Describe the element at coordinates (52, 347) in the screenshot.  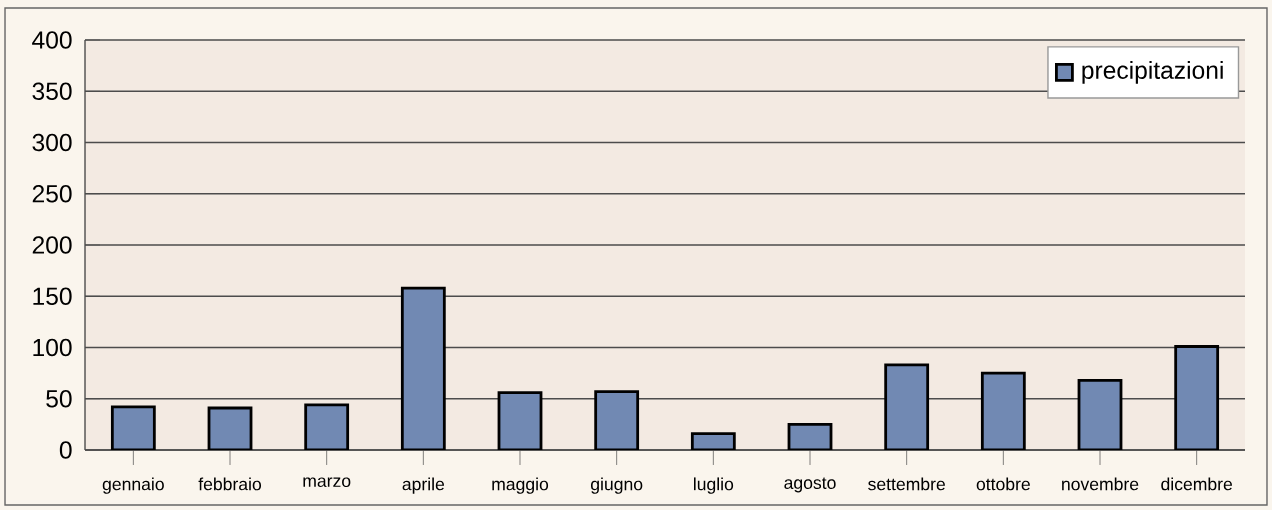
I see `y-tick-label: 100` at that location.